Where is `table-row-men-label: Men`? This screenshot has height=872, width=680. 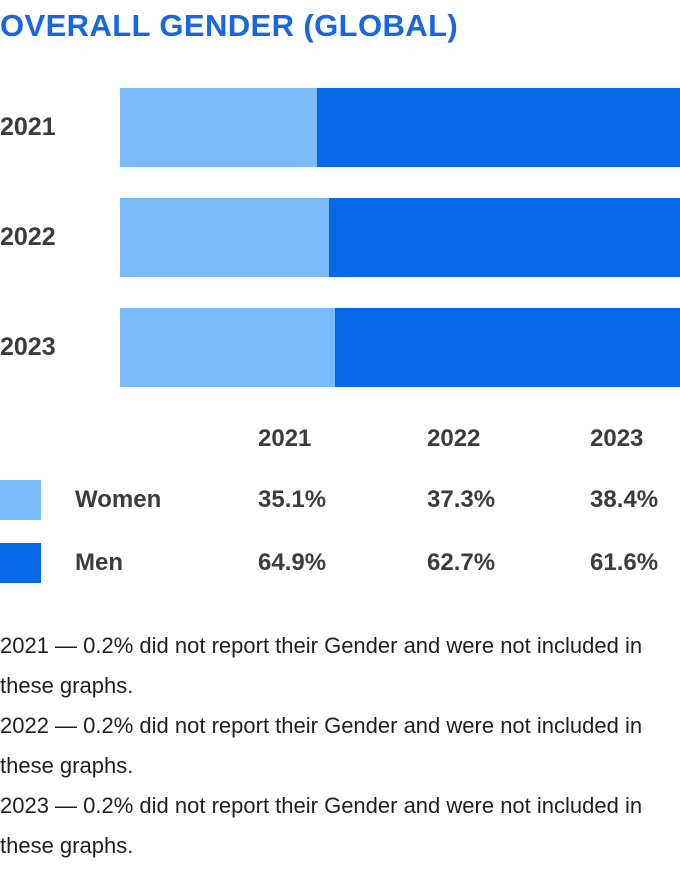
table-row-men-label: Men is located at coordinates (99, 562).